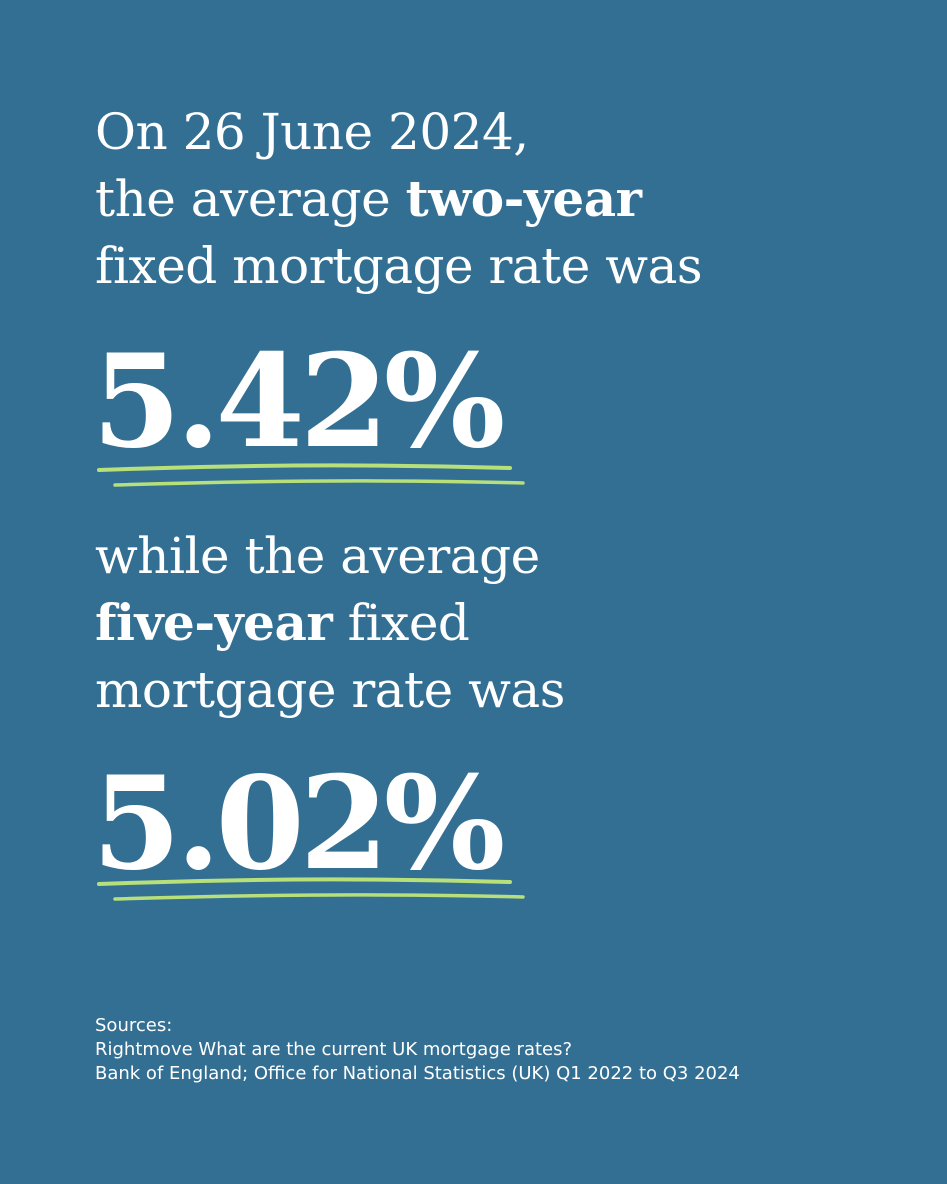 This screenshot has height=1184, width=947. I want to click on intro-rate-text: fixed mortgage rate was, so click(399, 266).